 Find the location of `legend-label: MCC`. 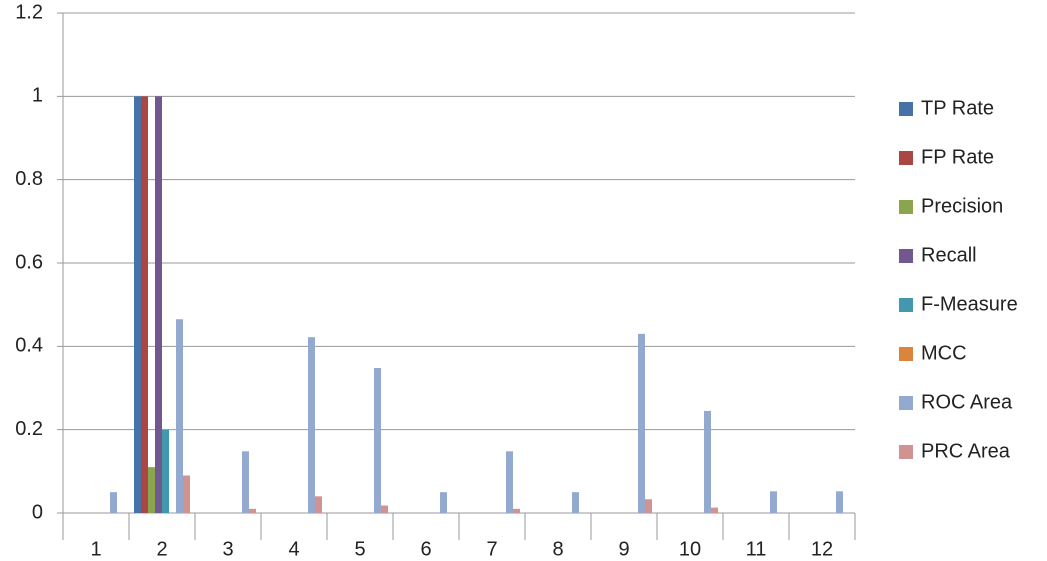

legend-label: MCC is located at coordinates (944, 353).